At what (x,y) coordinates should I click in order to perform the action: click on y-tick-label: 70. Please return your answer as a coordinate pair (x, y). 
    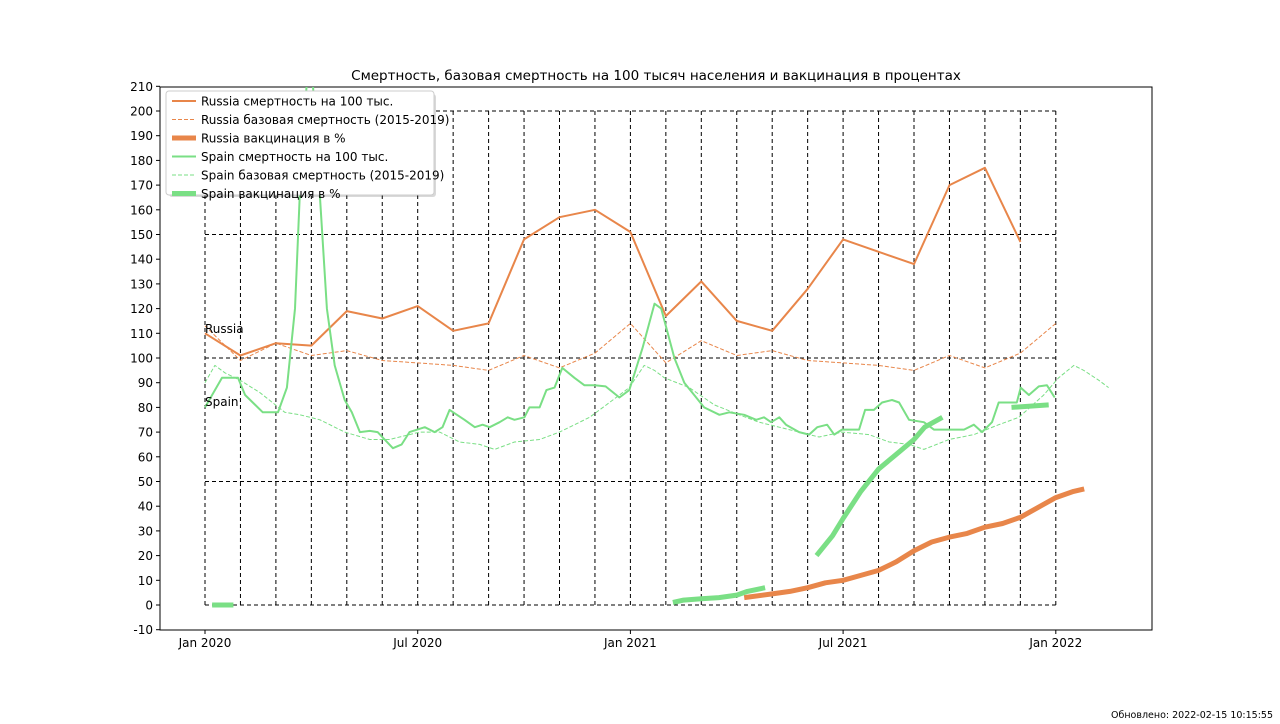
    Looking at the image, I should click on (145, 433).